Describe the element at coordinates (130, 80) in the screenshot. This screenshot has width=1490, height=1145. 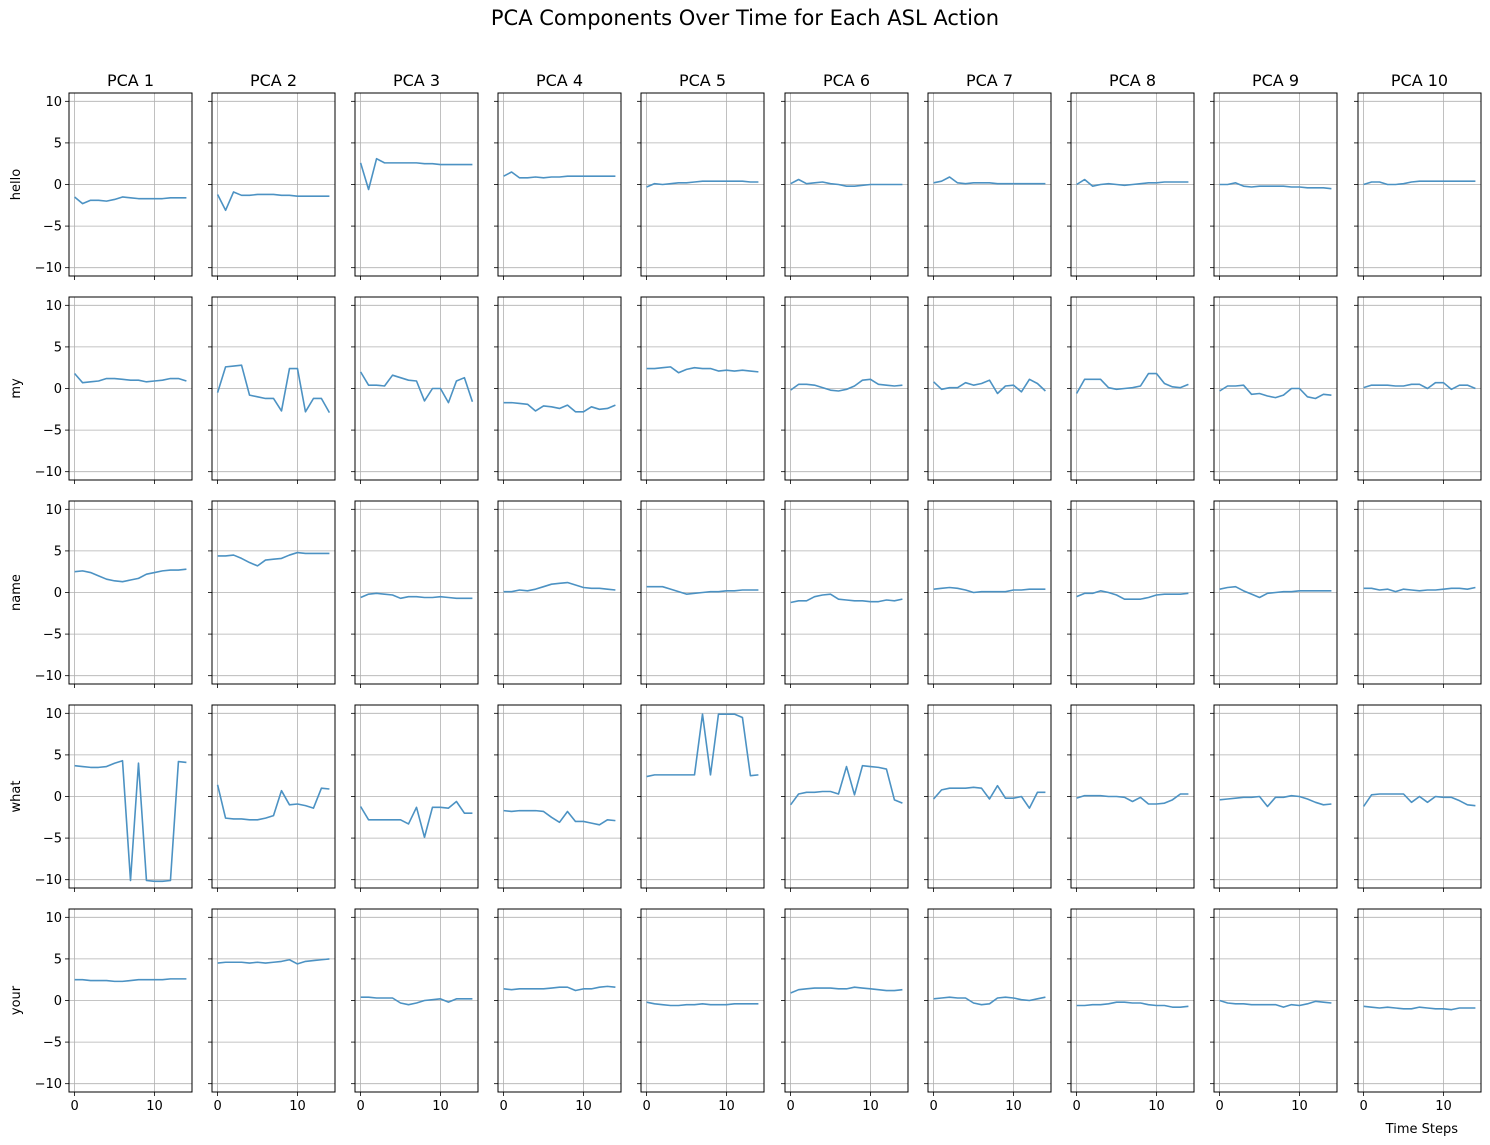
I see `column-title: PCA 1` at that location.